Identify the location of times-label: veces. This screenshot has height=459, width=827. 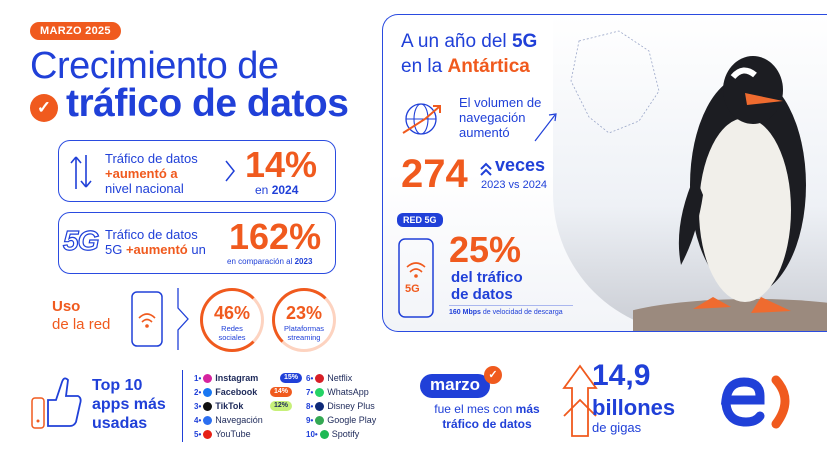
(520, 165).